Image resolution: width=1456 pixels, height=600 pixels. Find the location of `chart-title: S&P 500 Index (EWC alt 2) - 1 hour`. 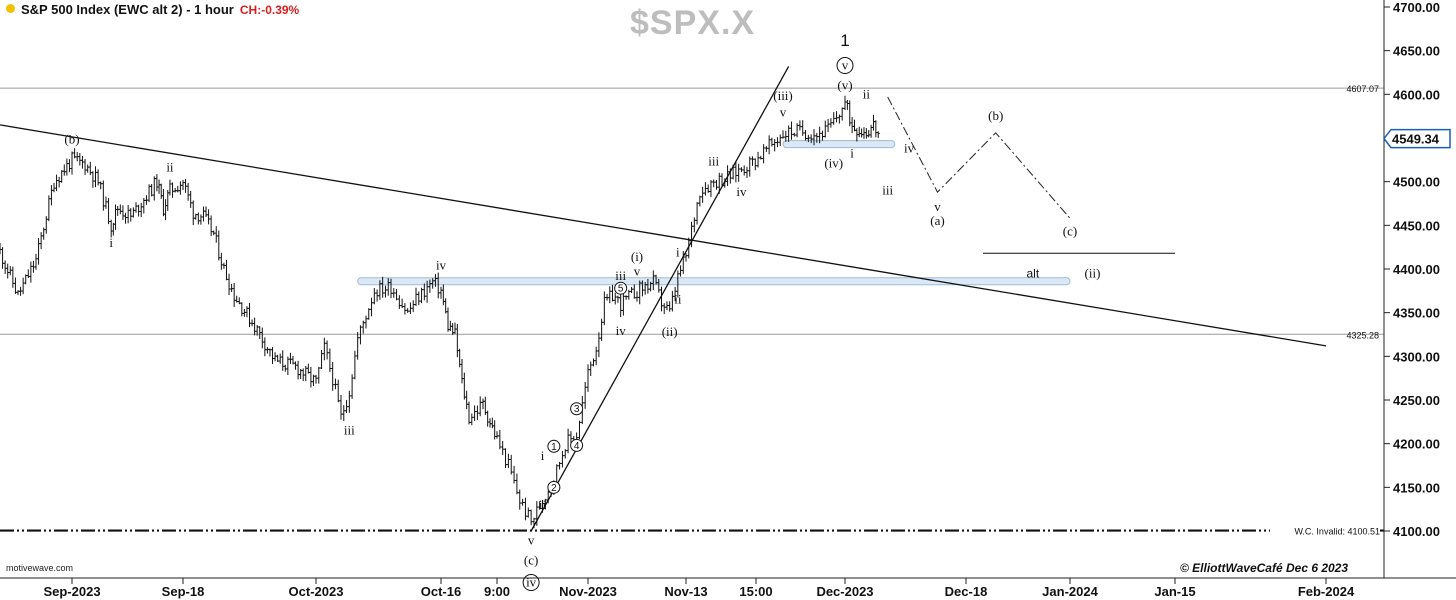

chart-title: S&P 500 Index (EWC alt 2) - 1 hour is located at coordinates (127, 9).